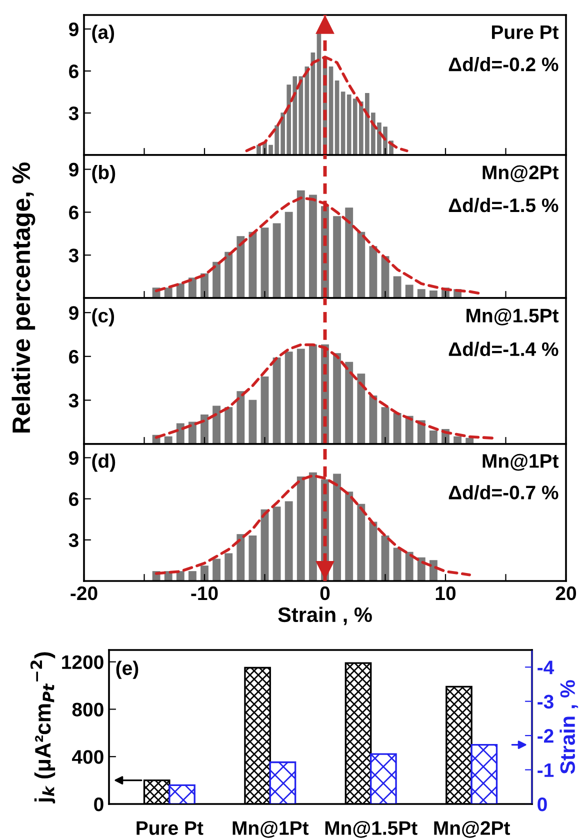 The width and height of the screenshot is (587, 839). I want to click on y-tick-label: 400, so click(88, 757).